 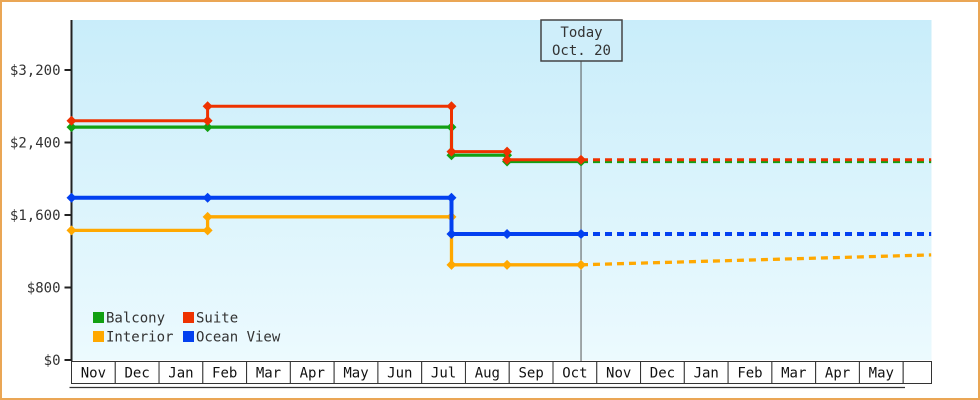 What do you see at coordinates (135, 319) in the screenshot?
I see `legend-label-balcony: Balcony` at bounding box center [135, 319].